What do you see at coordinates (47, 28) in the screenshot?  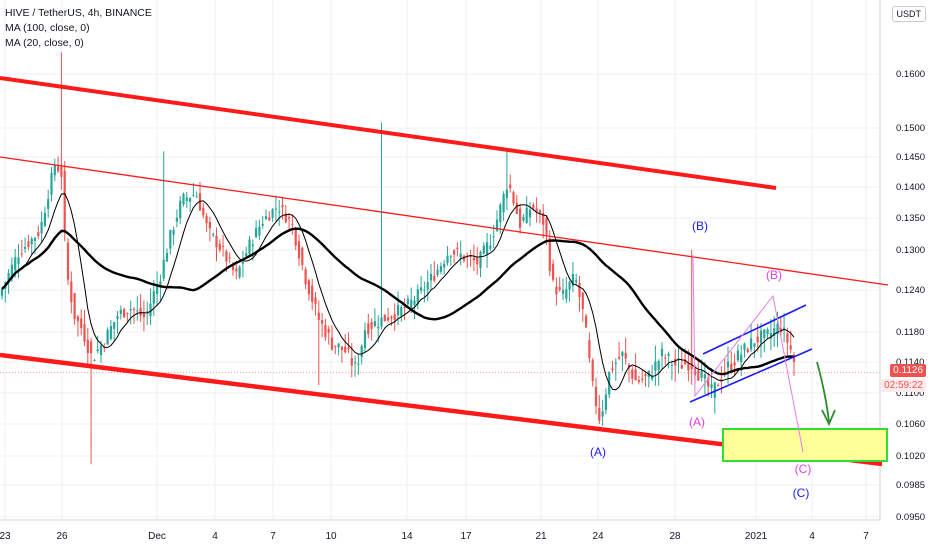 I see `ma100-legend: MA (100, close, 0)` at bounding box center [47, 28].